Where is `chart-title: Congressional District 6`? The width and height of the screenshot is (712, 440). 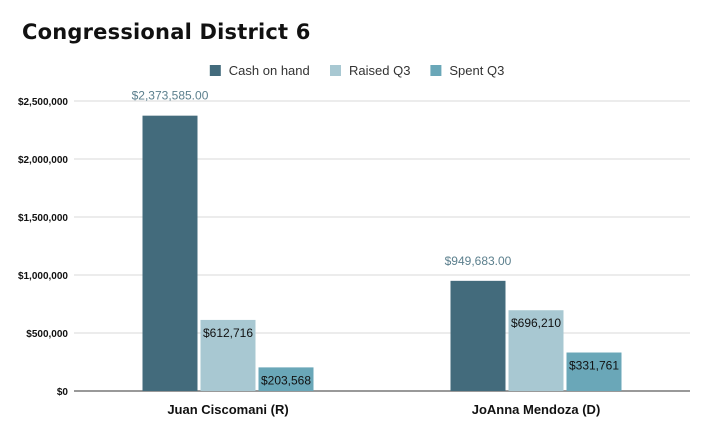
chart-title: Congressional District 6 is located at coordinates (166, 32).